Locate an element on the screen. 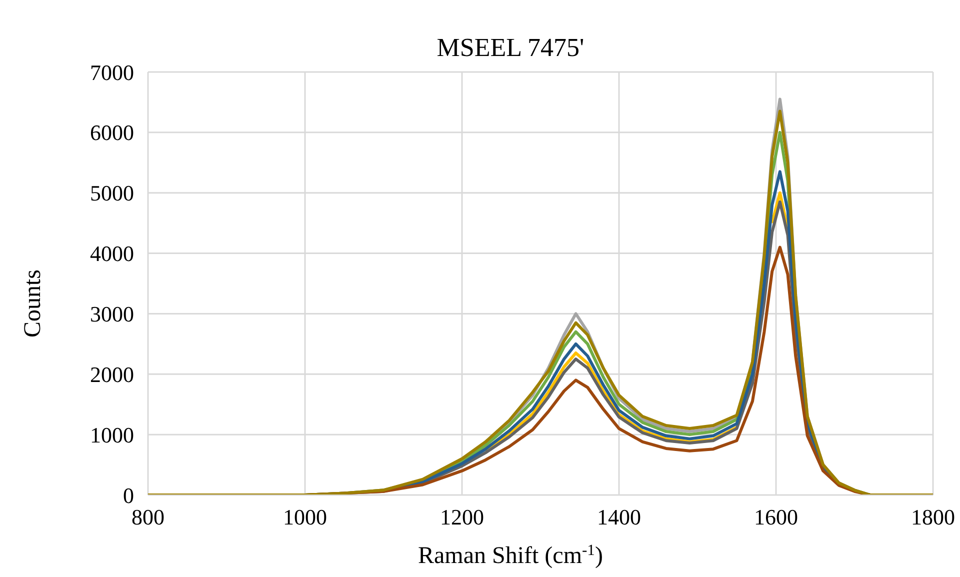  y-tick-label: 4000 is located at coordinates (112, 253).